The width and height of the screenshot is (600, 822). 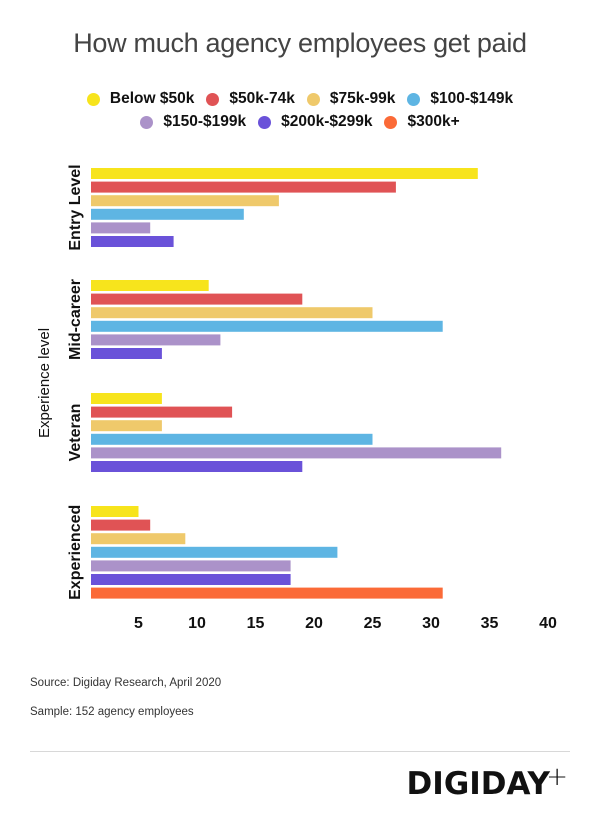 I want to click on legend-label: Below $50k, so click(x=152, y=98).